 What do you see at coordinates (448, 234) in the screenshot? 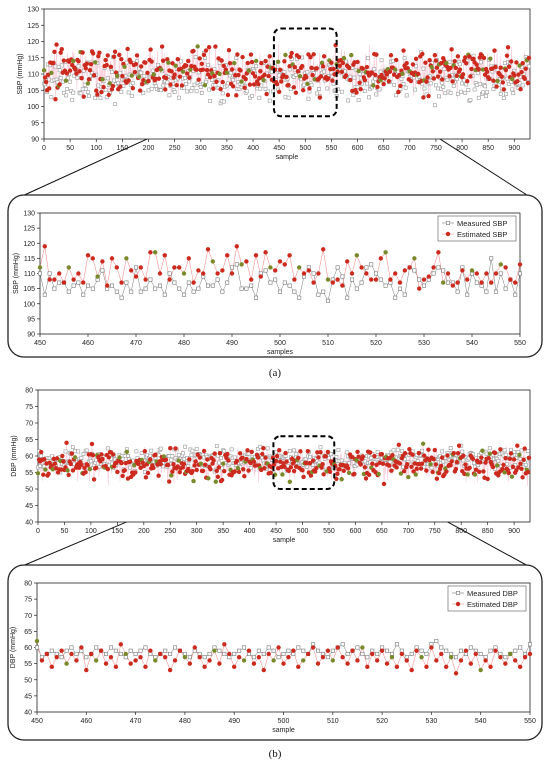
I see `legend-marker-estimated` at bounding box center [448, 234].